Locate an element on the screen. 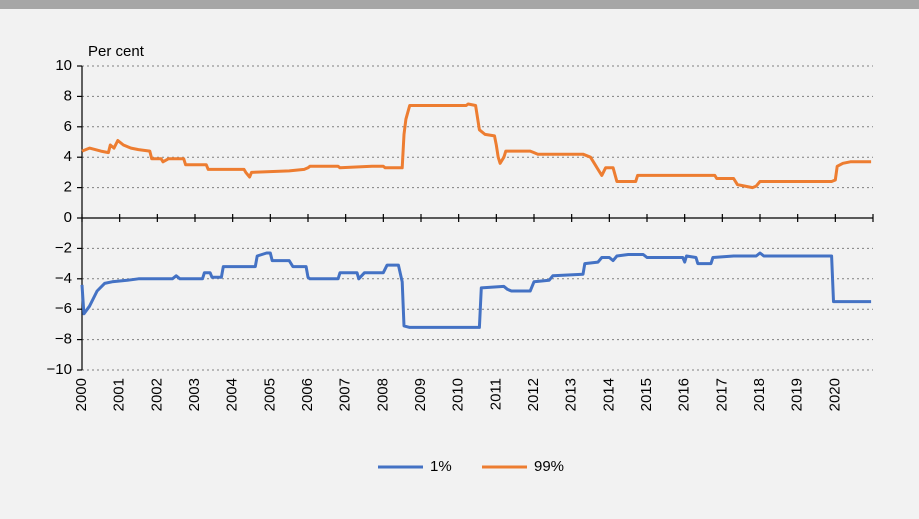 The width and height of the screenshot is (919, 519). x-tick-label: 2001 is located at coordinates (119, 394).